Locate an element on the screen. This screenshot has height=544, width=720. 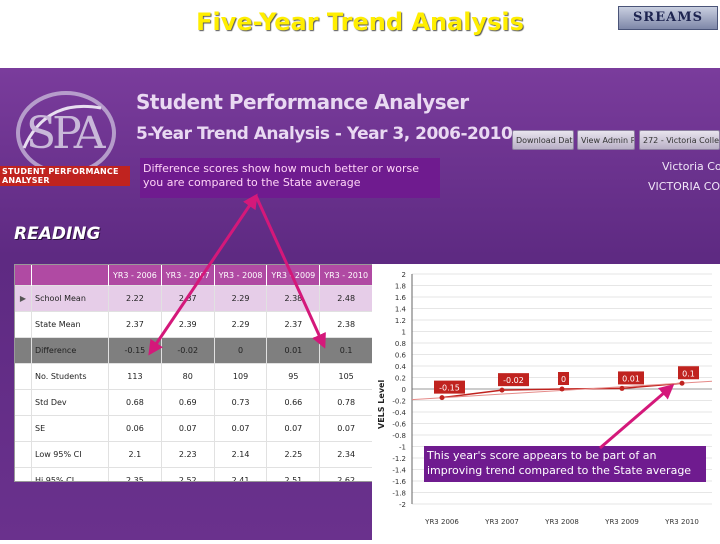
table-cell: 0.73 is located at coordinates (240, 402).